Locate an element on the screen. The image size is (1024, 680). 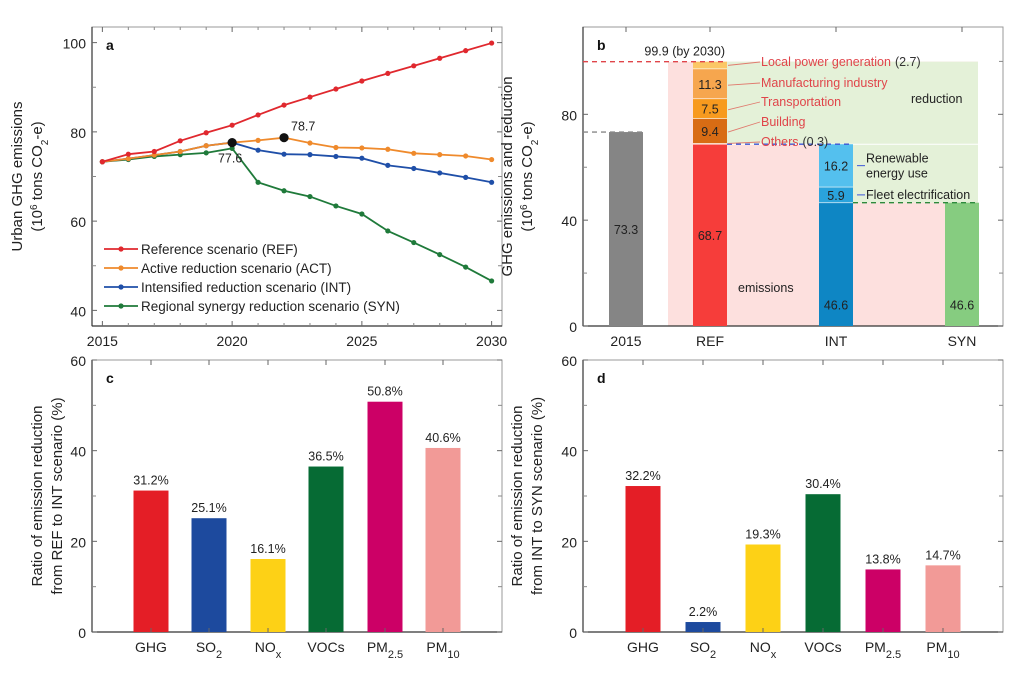
data-point-s2-2026 is located at coordinates (388, 165).